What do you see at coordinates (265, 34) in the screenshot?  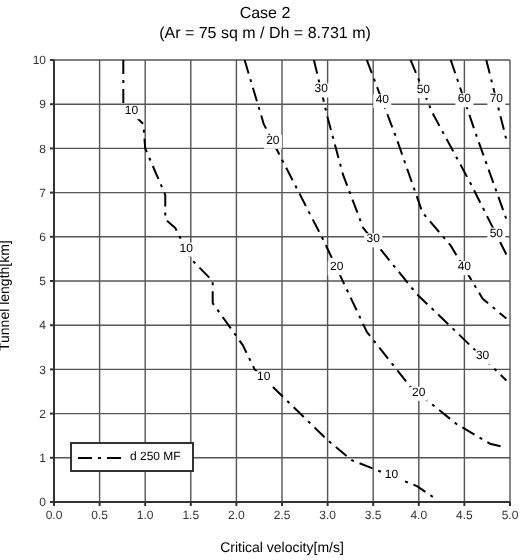 I see `chart-subtitle: (Ar = 75 sq m / Dh = 8.731 m)` at bounding box center [265, 34].